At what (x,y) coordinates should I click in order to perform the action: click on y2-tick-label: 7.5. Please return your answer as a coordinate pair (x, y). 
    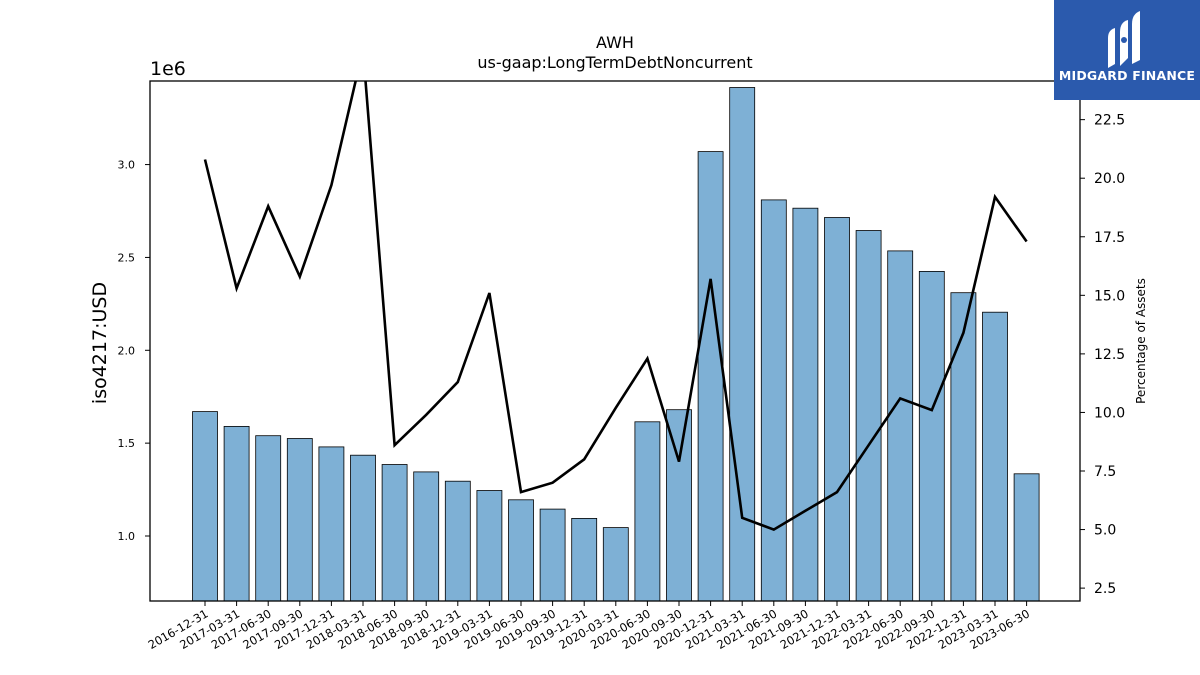
    Looking at the image, I should click on (1105, 472).